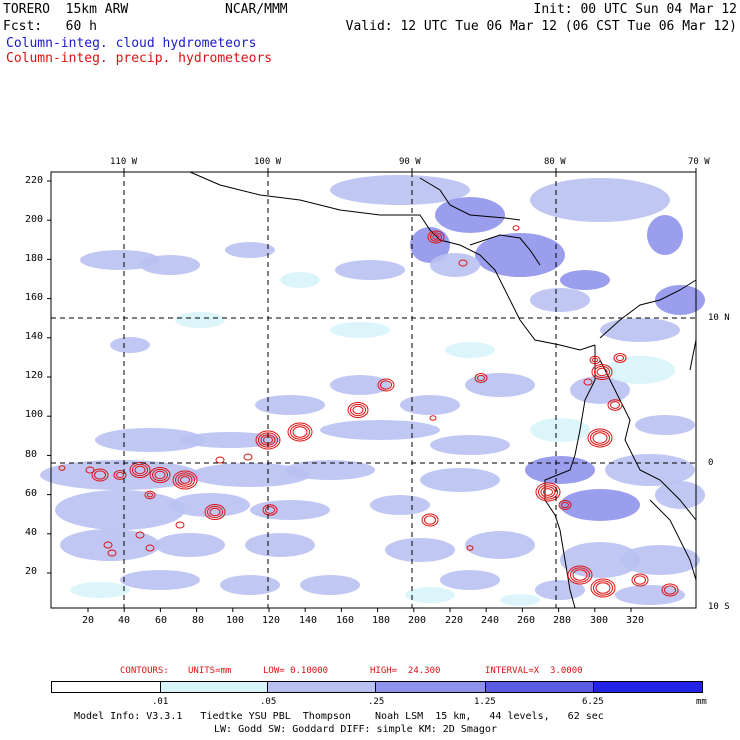 The height and width of the screenshot is (740, 740). I want to click on contour-interval: INTERVAL=X 3.0000, so click(534, 671).